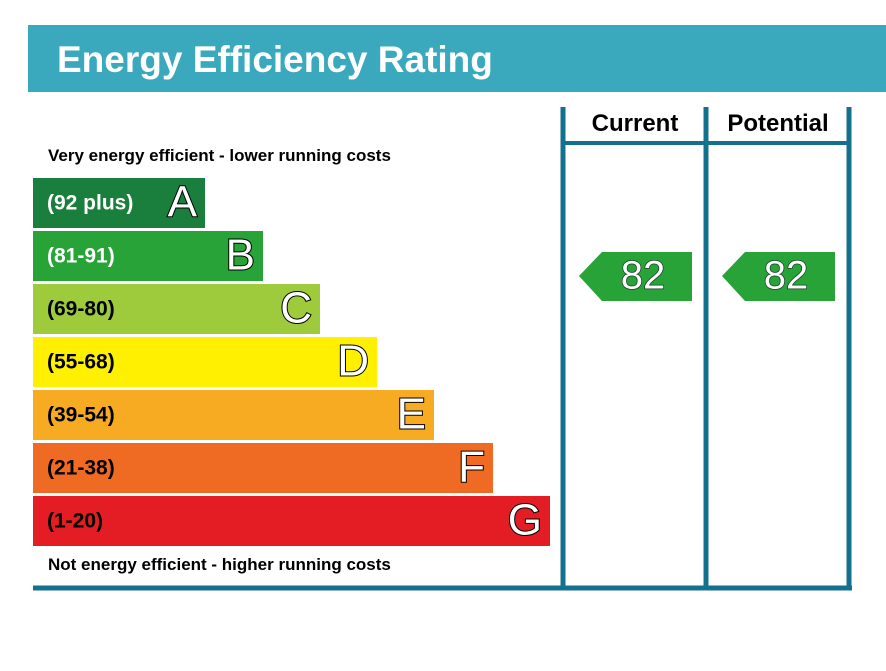 The image size is (886, 671). I want to click on band-letter: A, so click(183, 202).